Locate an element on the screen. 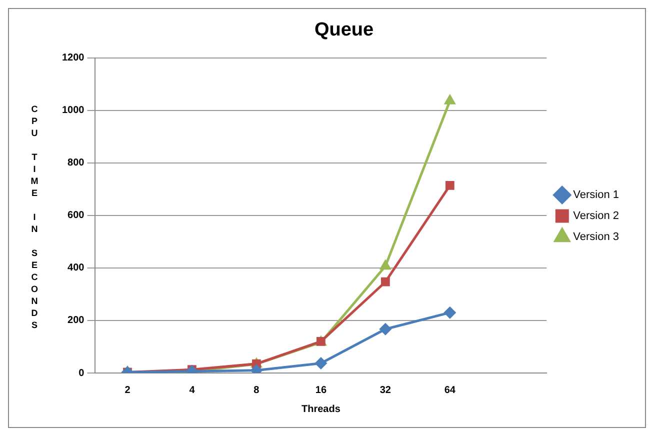 The width and height of the screenshot is (654, 435). y-tick-label: 1000 is located at coordinates (73, 110).